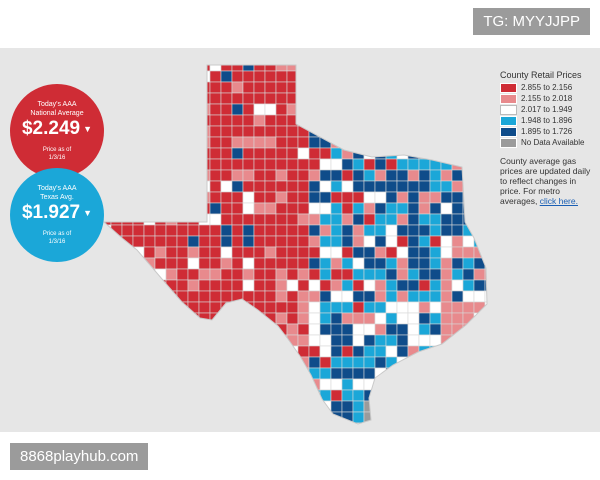 Image resolution: width=600 pixels, height=480 pixels. Describe the element at coordinates (558, 201) in the screenshot. I see `metro-averages-link: click here.` at that location.